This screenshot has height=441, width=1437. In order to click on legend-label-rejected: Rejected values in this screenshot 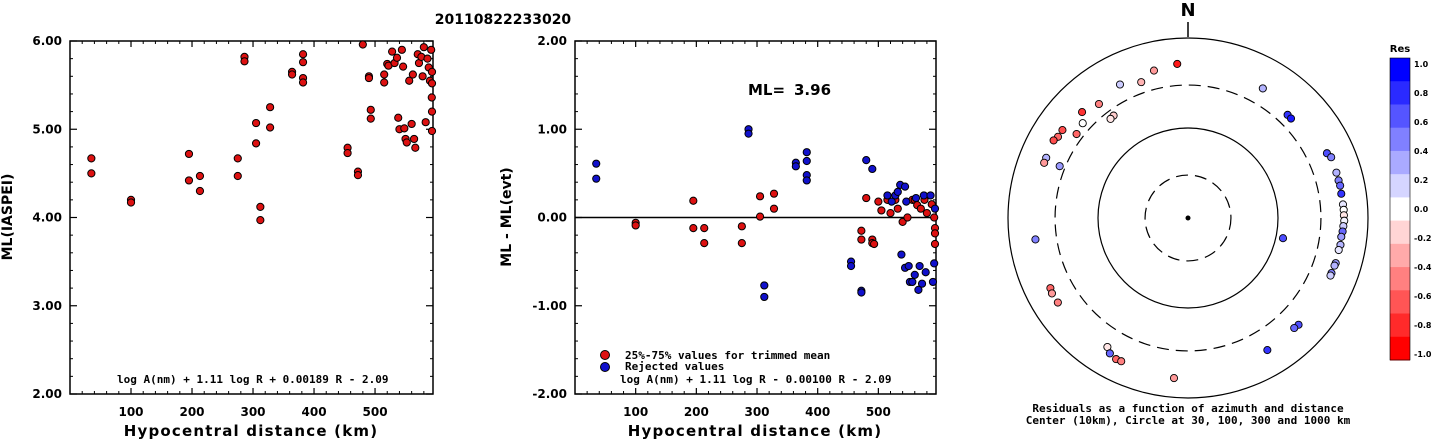, I will do `click(674, 366)`.